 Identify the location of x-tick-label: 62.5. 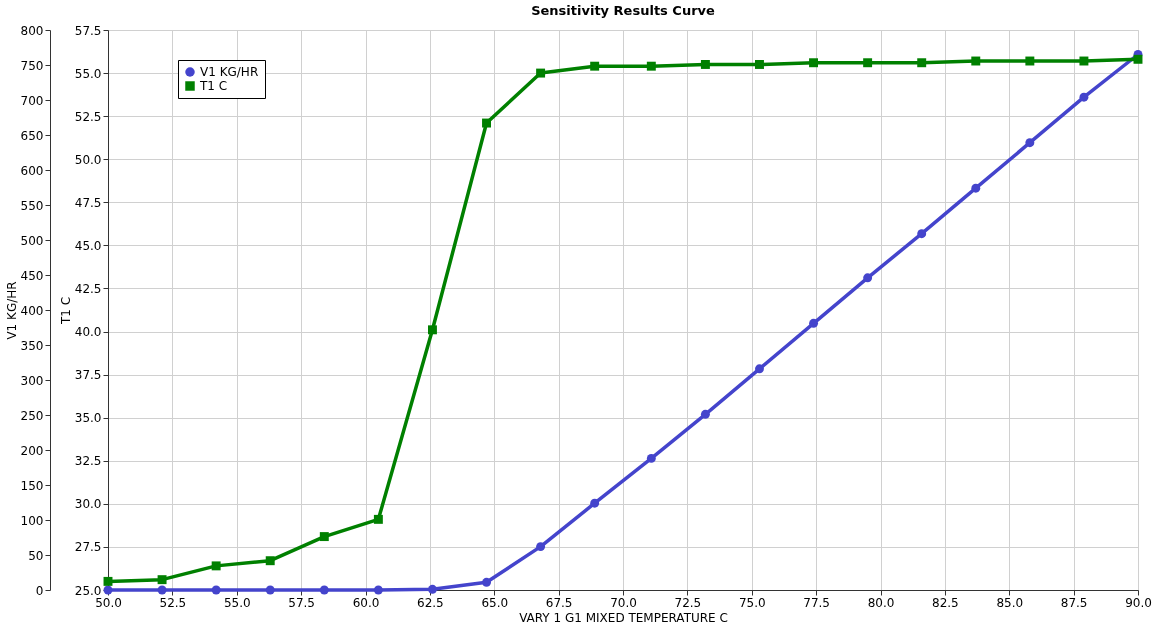
(430, 602).